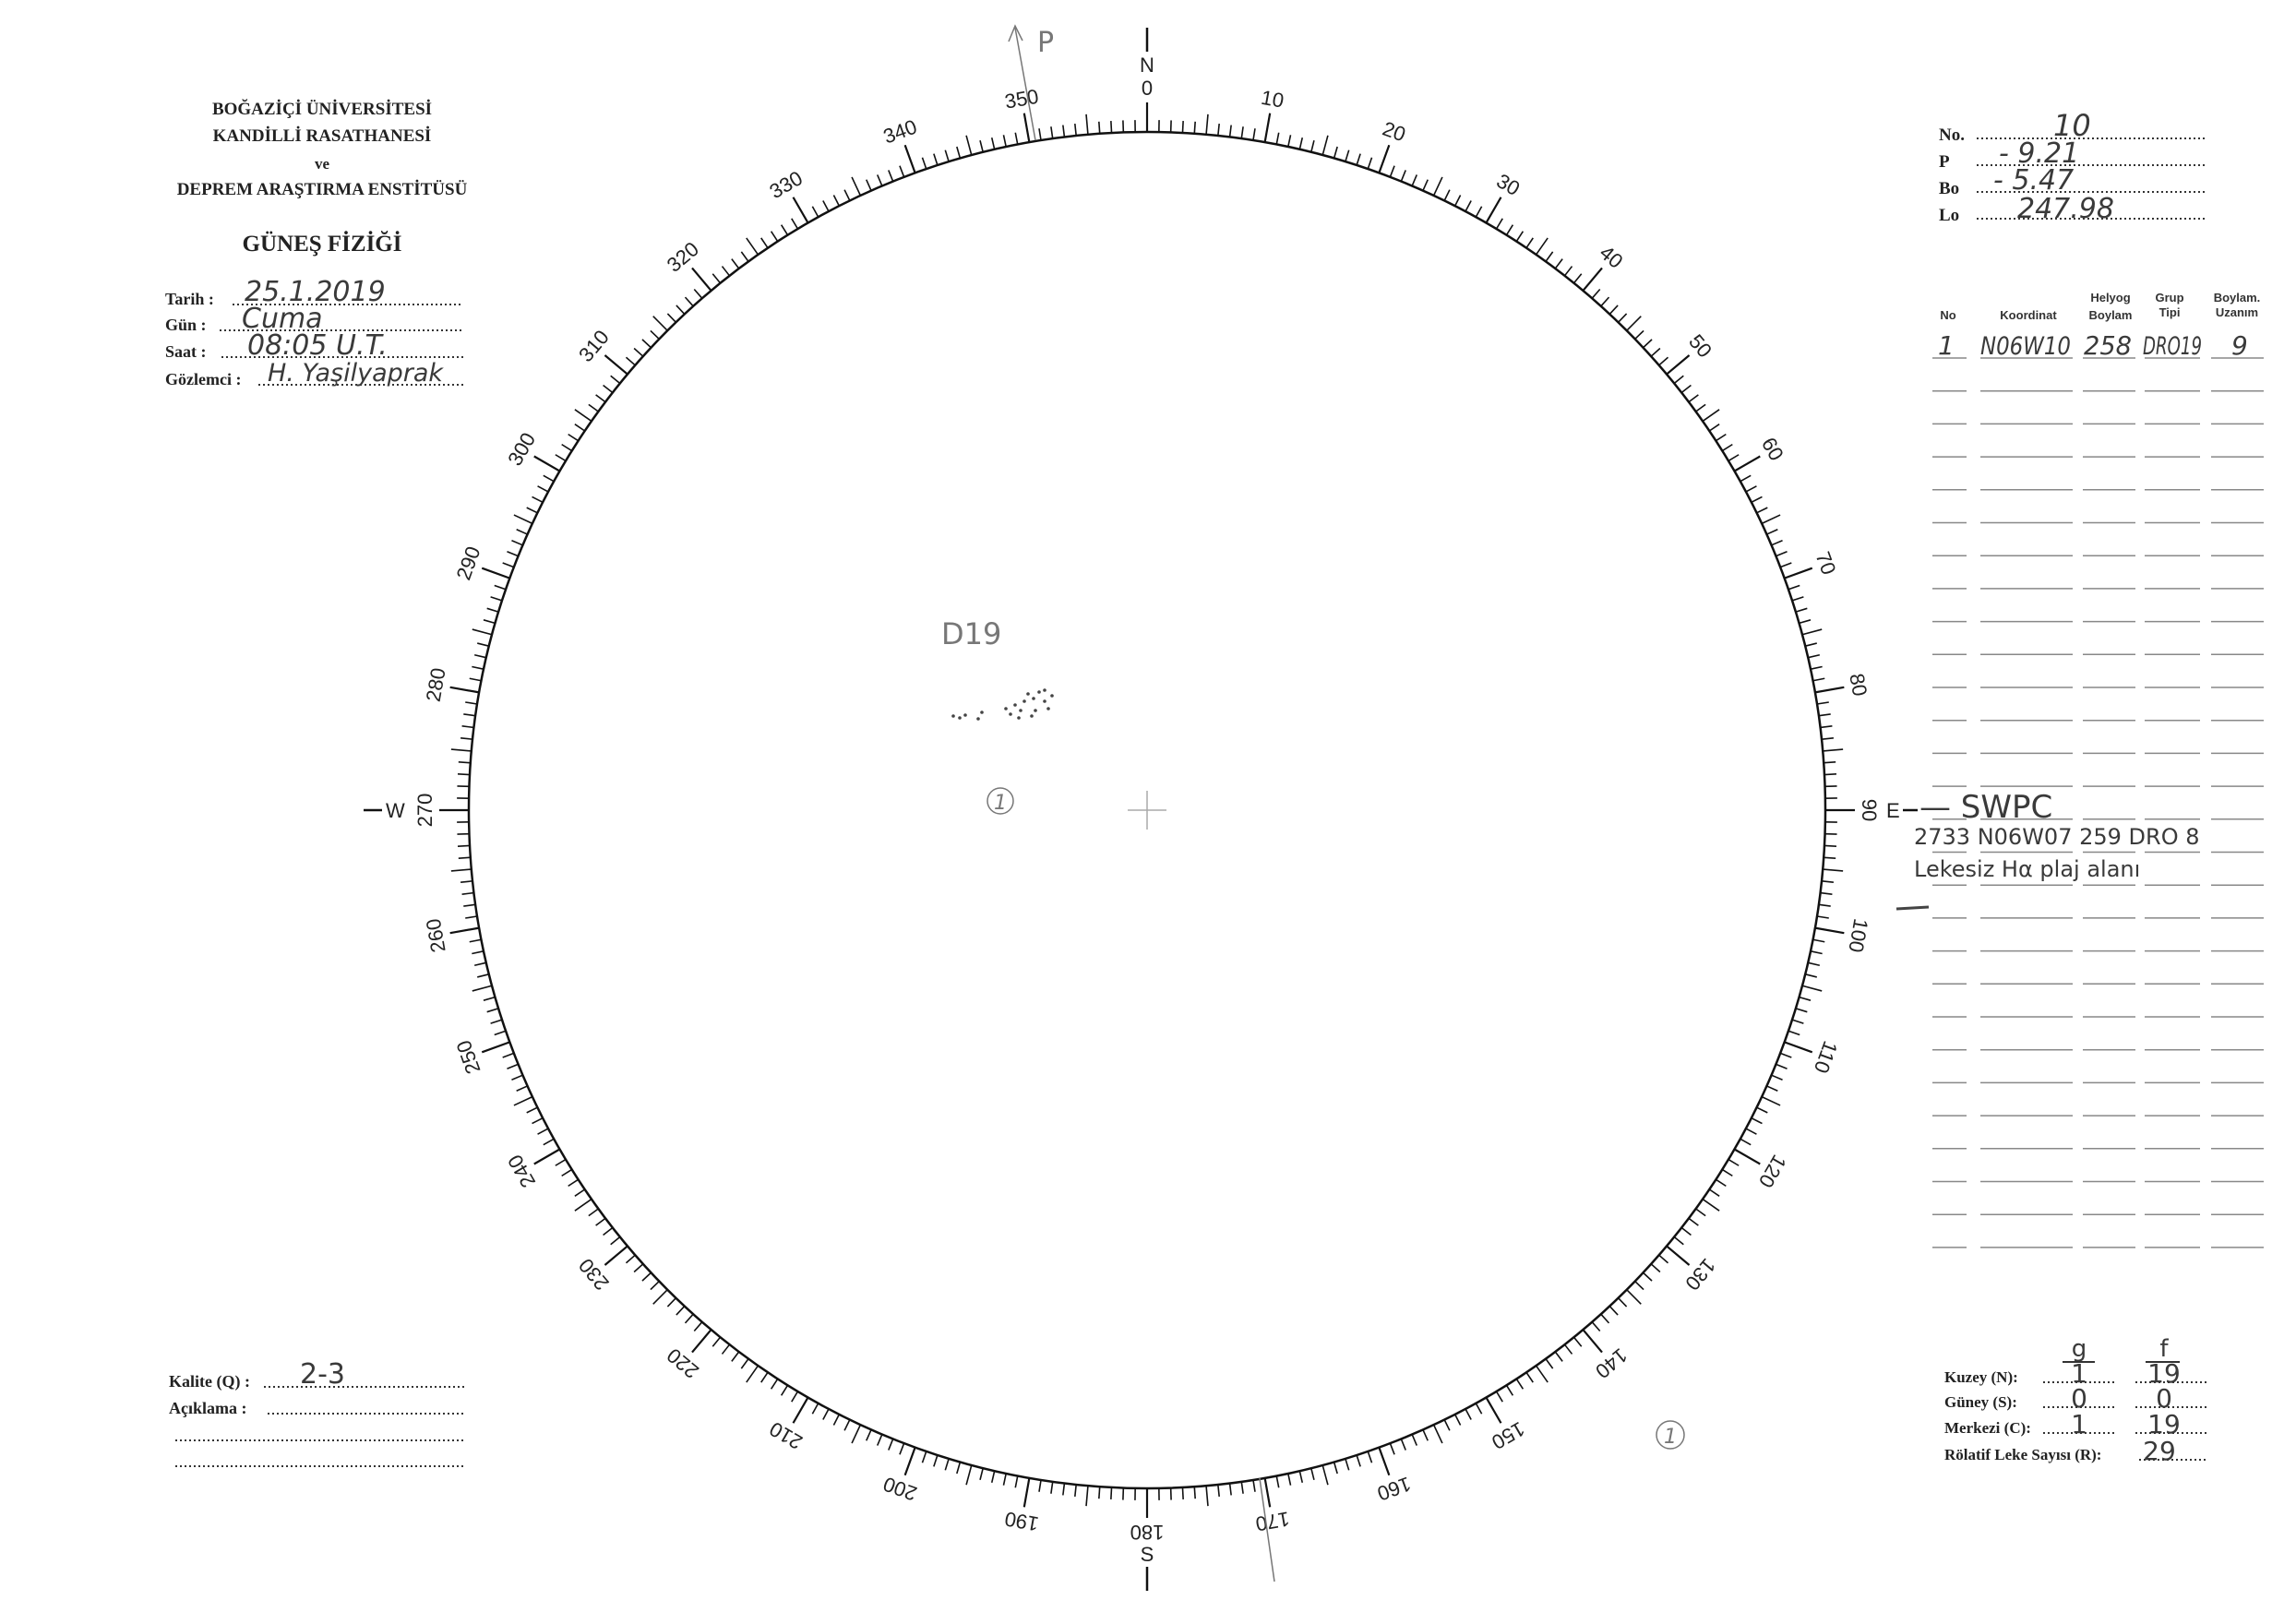 Image resolution: width=2296 pixels, height=1624 pixels. Describe the element at coordinates (1700, 1274) in the screenshot. I see `dial-degree-label: 130` at that location.